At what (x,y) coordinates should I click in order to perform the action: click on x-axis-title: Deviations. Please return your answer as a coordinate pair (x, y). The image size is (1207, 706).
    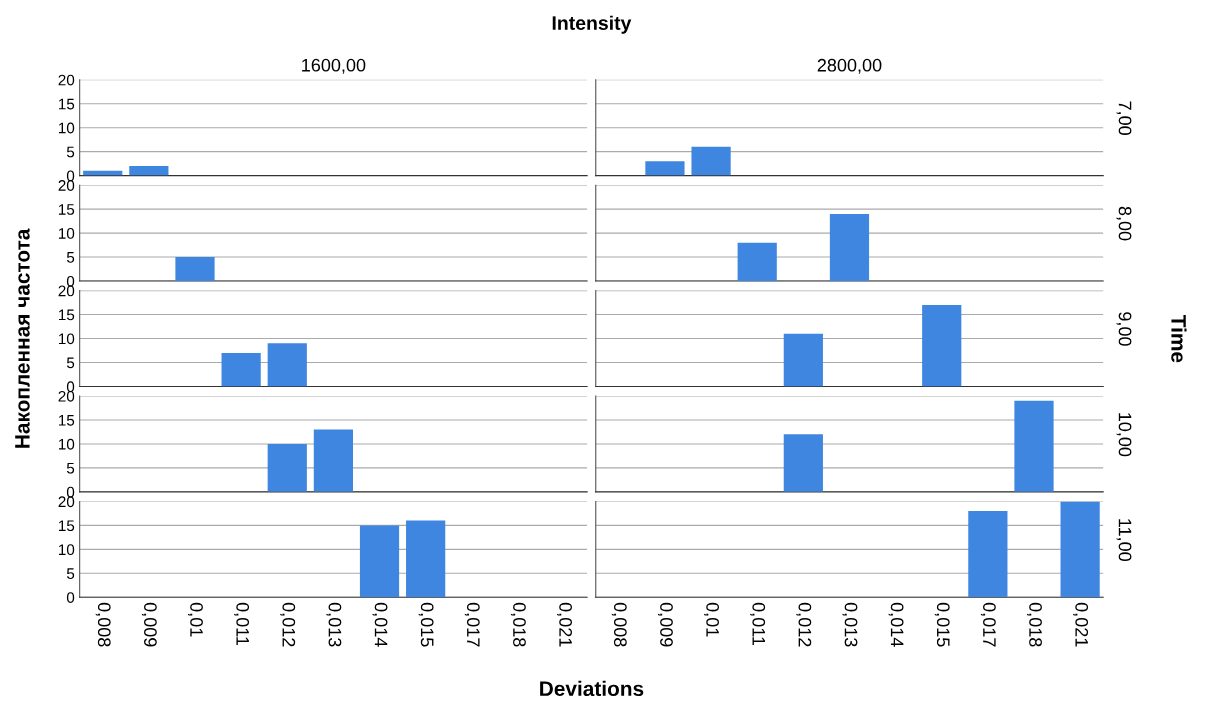
    Looking at the image, I should click on (592, 688).